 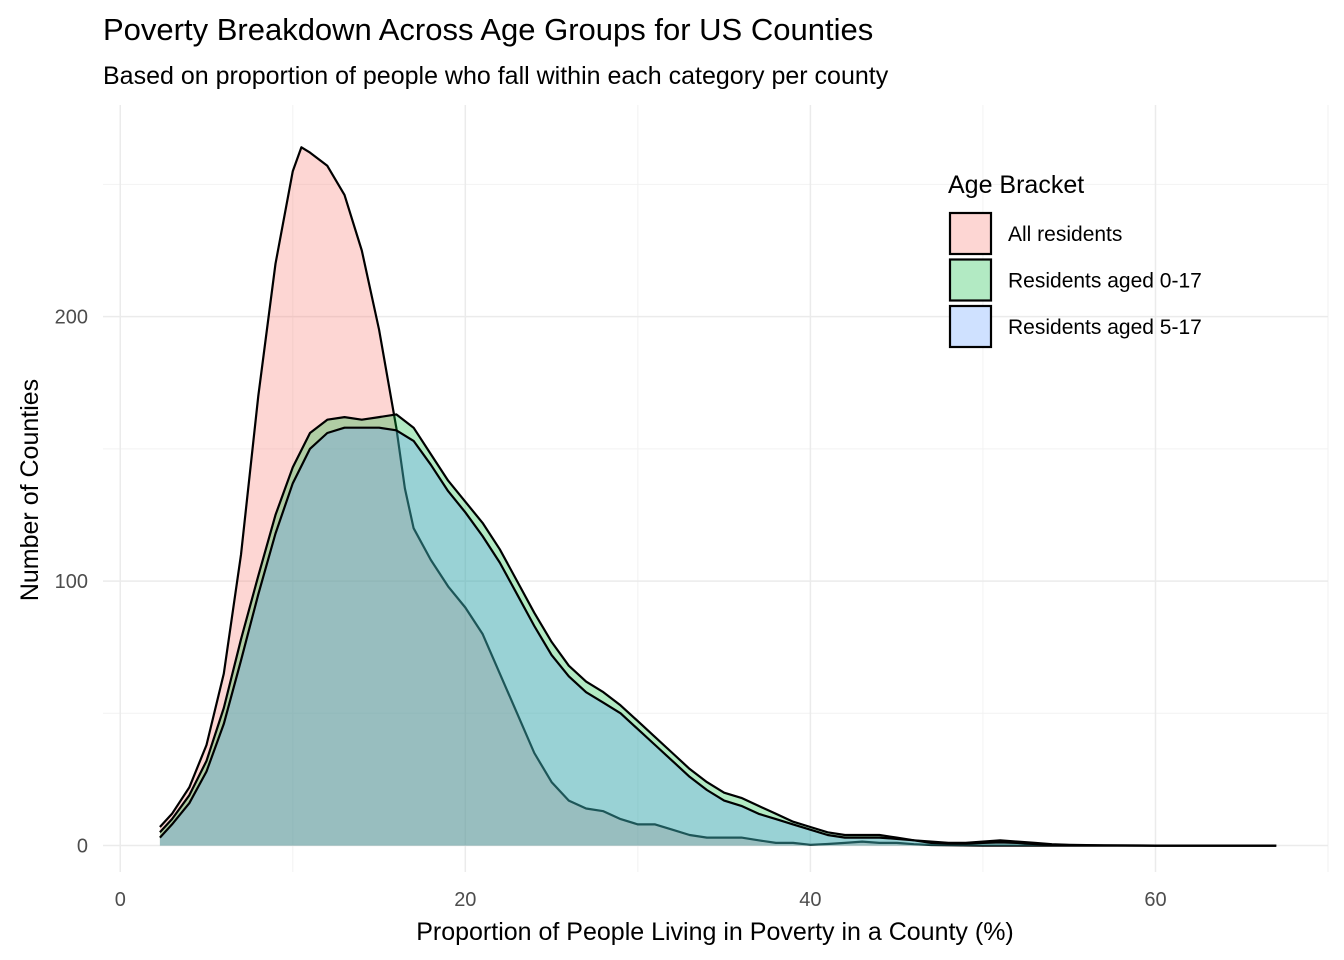 What do you see at coordinates (71, 318) in the screenshot?
I see `y-tick-label: 200` at bounding box center [71, 318].